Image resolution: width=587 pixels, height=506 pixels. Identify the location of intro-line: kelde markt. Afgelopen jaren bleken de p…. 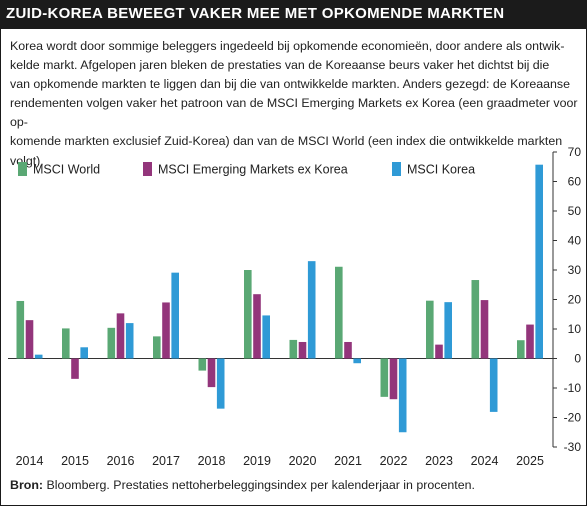
(280, 65).